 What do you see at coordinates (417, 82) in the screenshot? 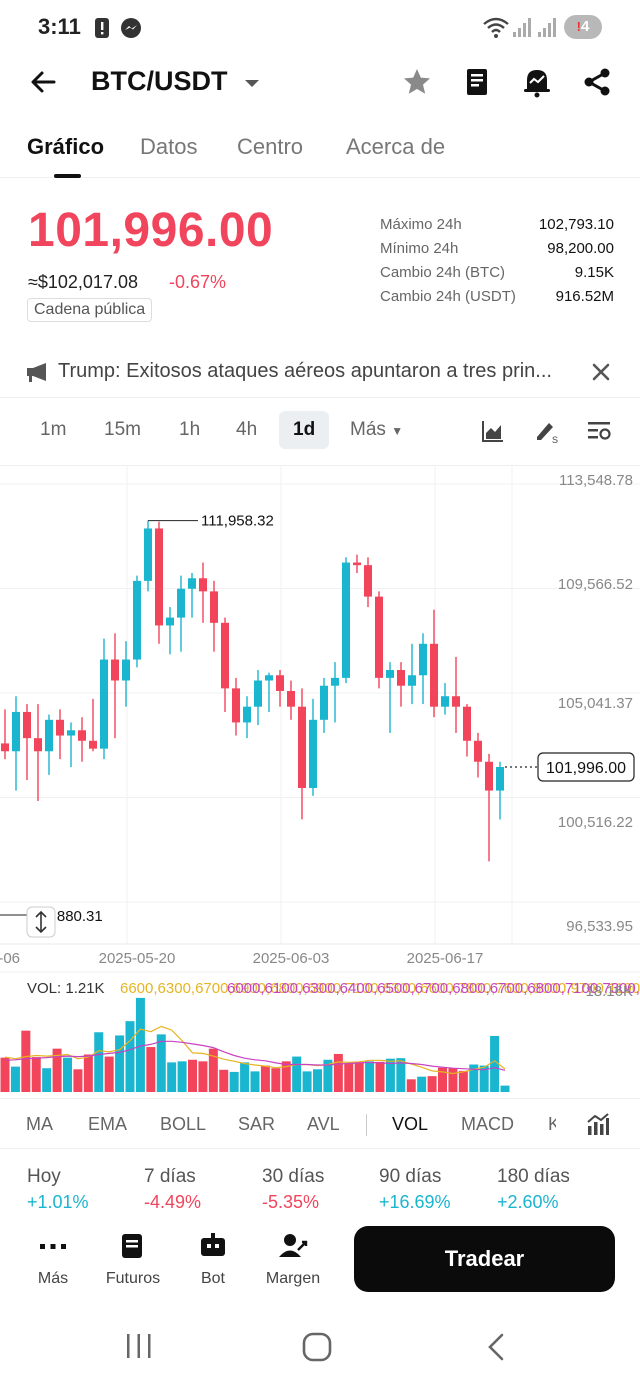
I see `star-icon` at bounding box center [417, 82].